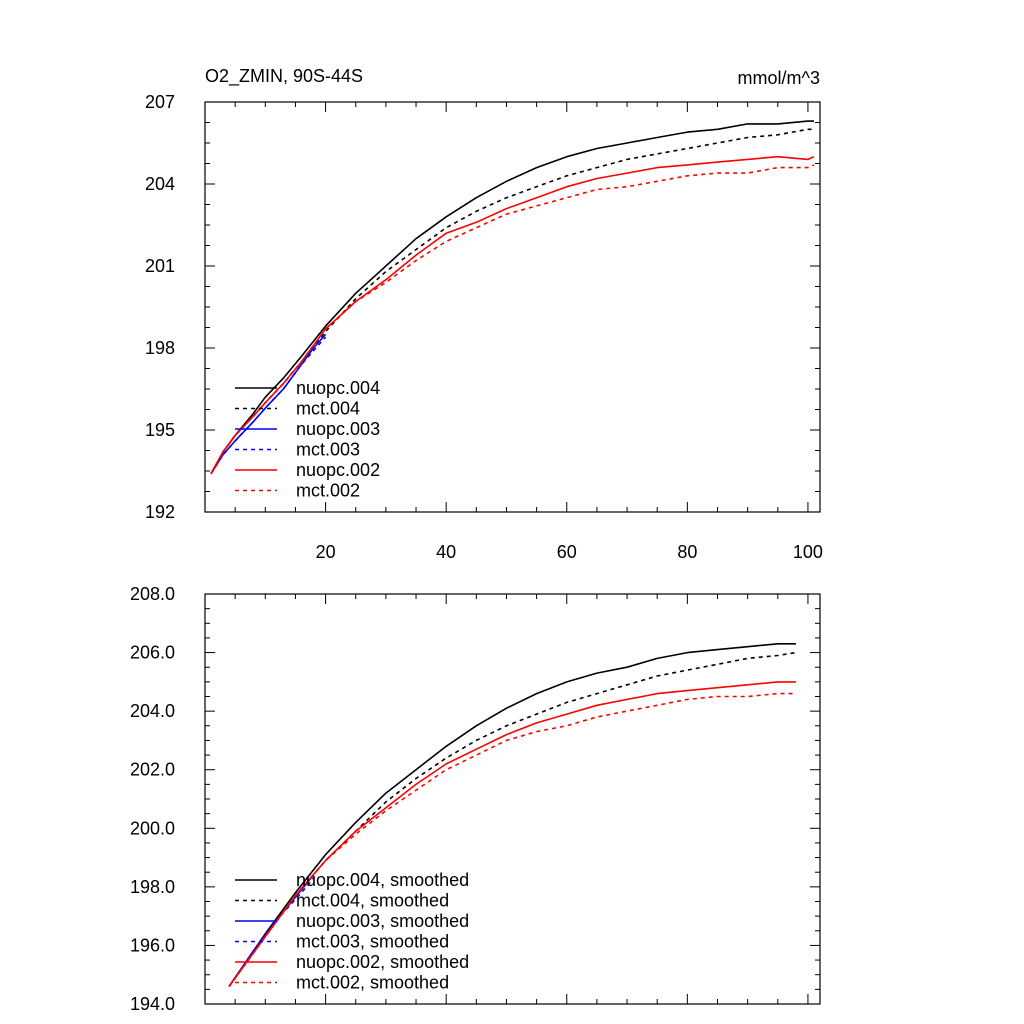 This screenshot has height=1024, width=1024. What do you see at coordinates (808, 552) in the screenshot?
I see `x-tick-label: 100` at bounding box center [808, 552].